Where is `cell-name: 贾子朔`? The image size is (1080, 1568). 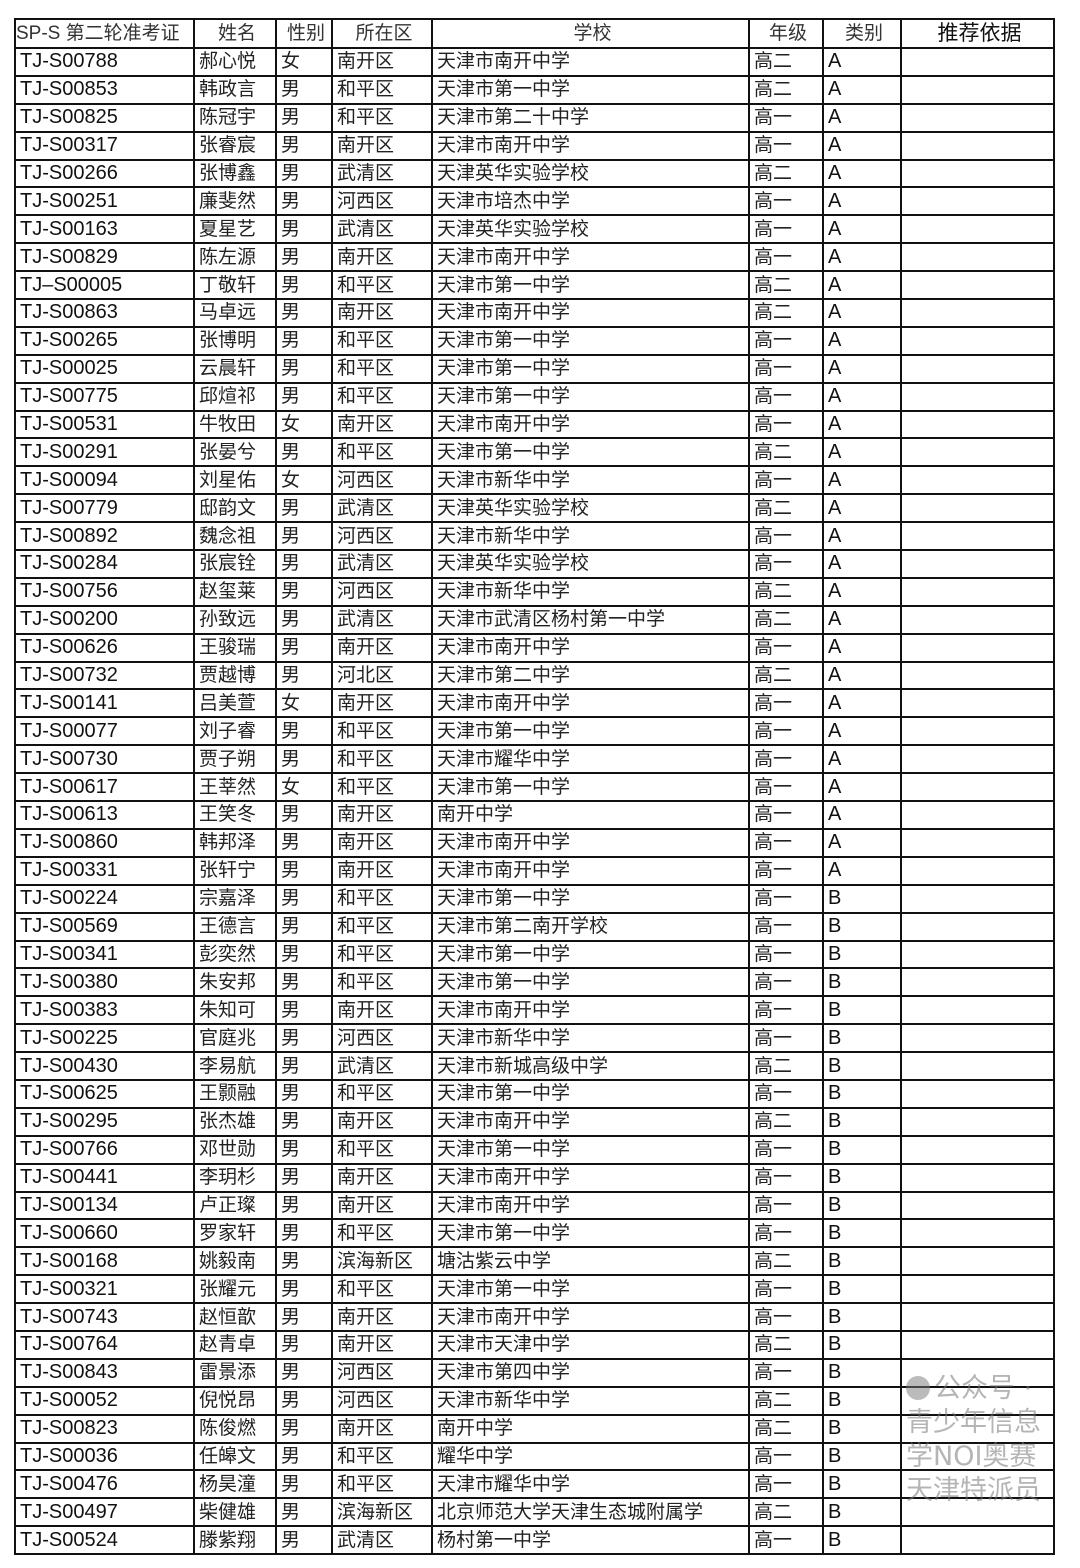 cell-name: 贾子朔 is located at coordinates (235, 759).